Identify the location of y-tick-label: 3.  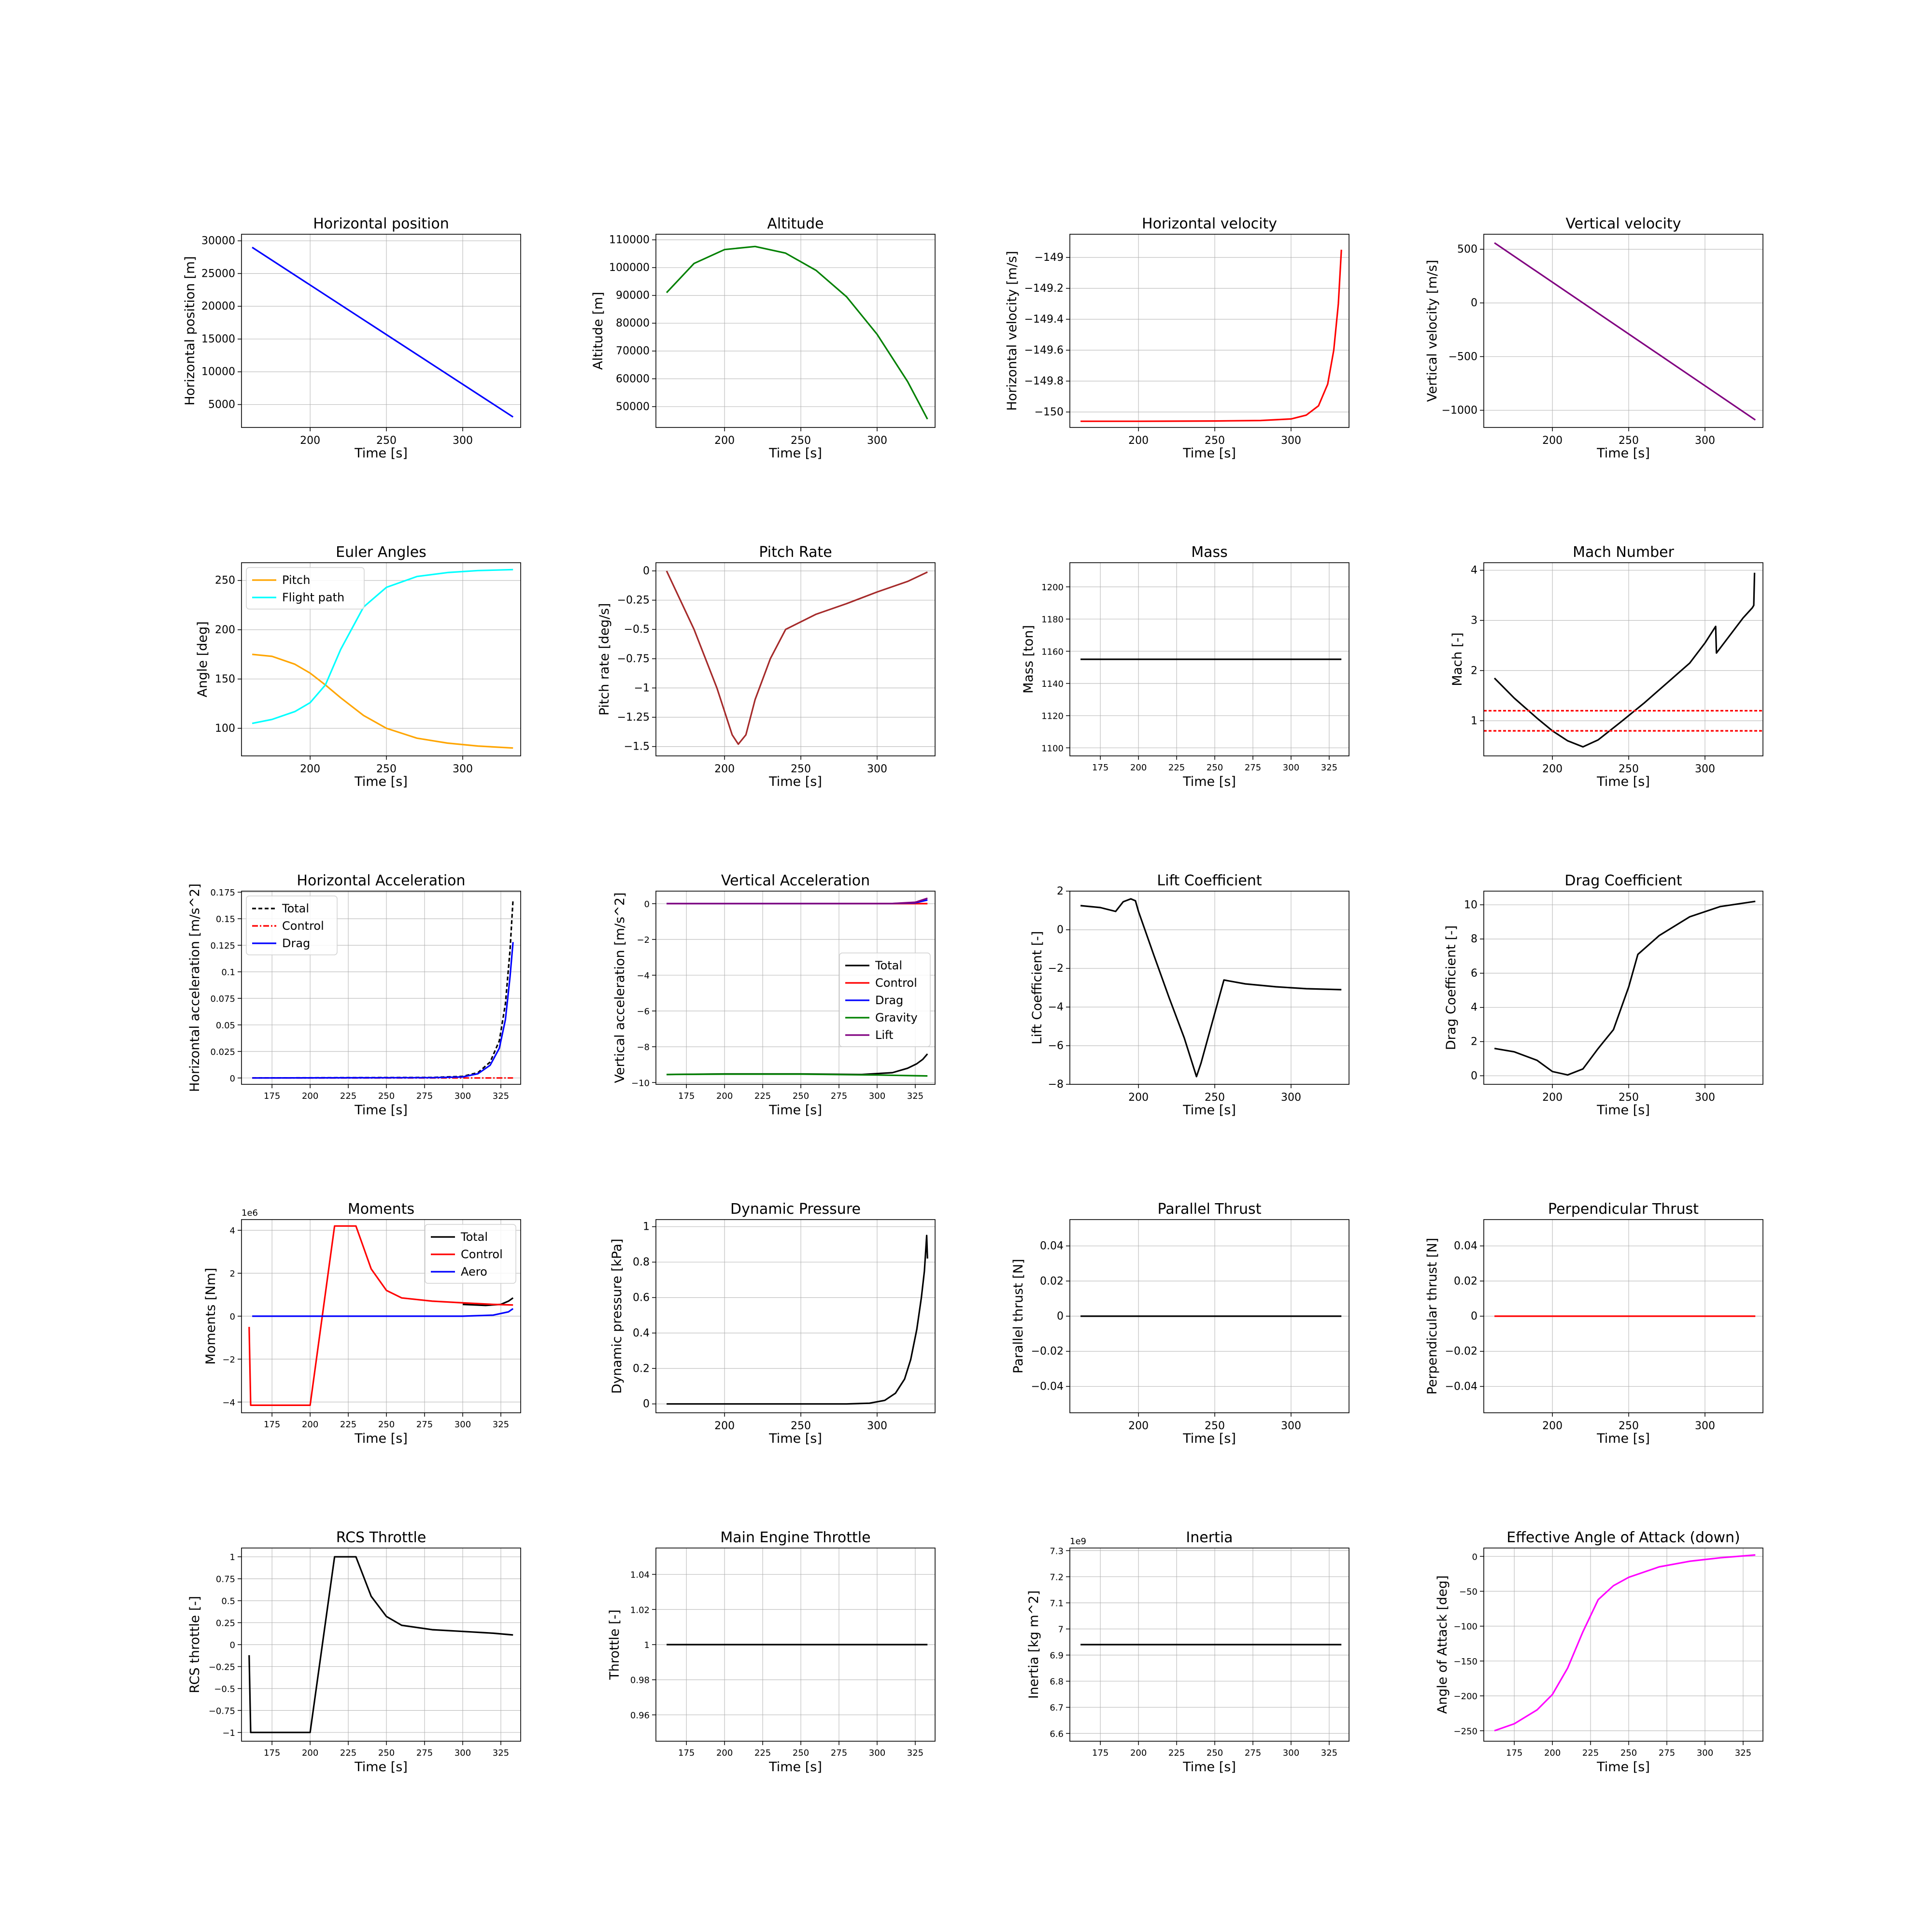
(1474, 620).